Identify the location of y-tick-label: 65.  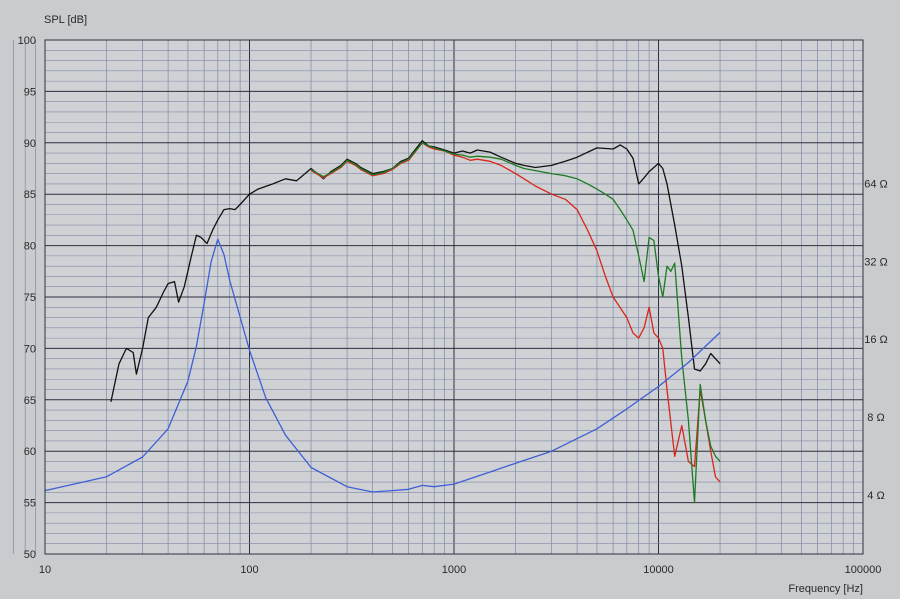
(30, 401).